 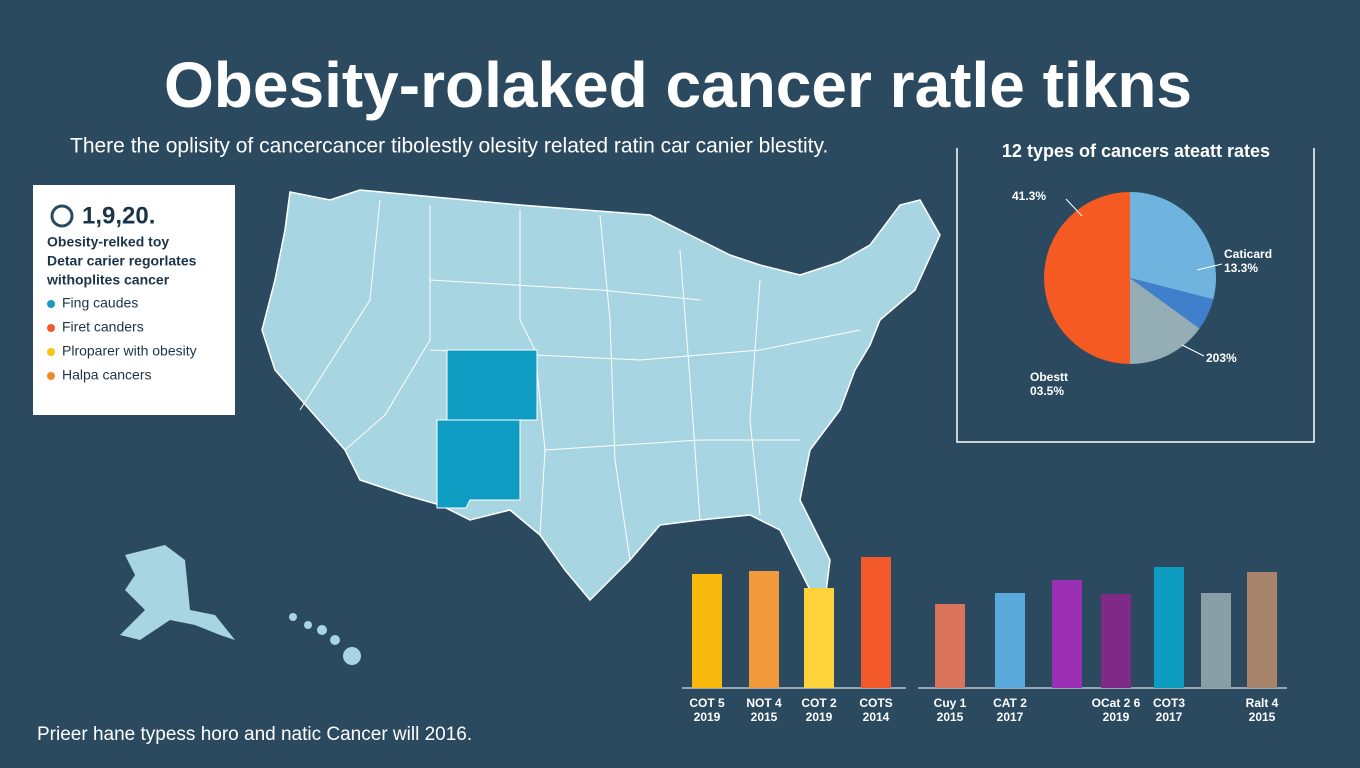 I want to click on legend-icon, so click(x=62, y=216).